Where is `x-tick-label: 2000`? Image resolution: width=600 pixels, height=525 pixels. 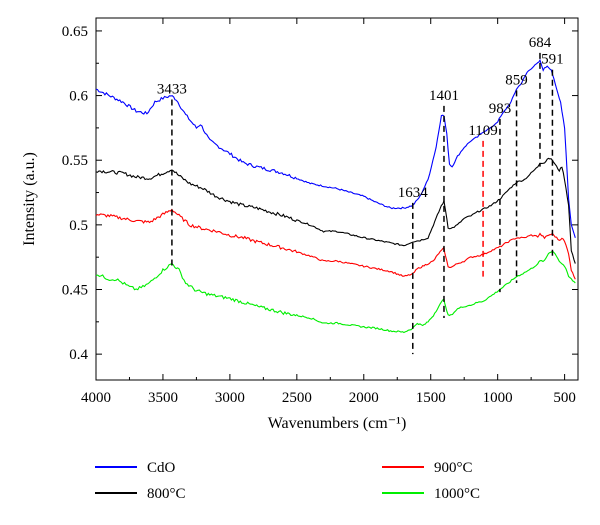 x-tick-label: 2000 is located at coordinates (364, 398).